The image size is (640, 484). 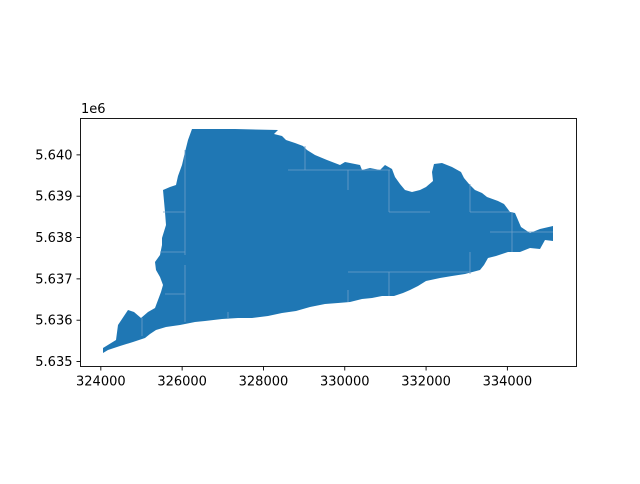 What do you see at coordinates (53, 155) in the screenshot?
I see `y-tick-label: 5.640` at bounding box center [53, 155].